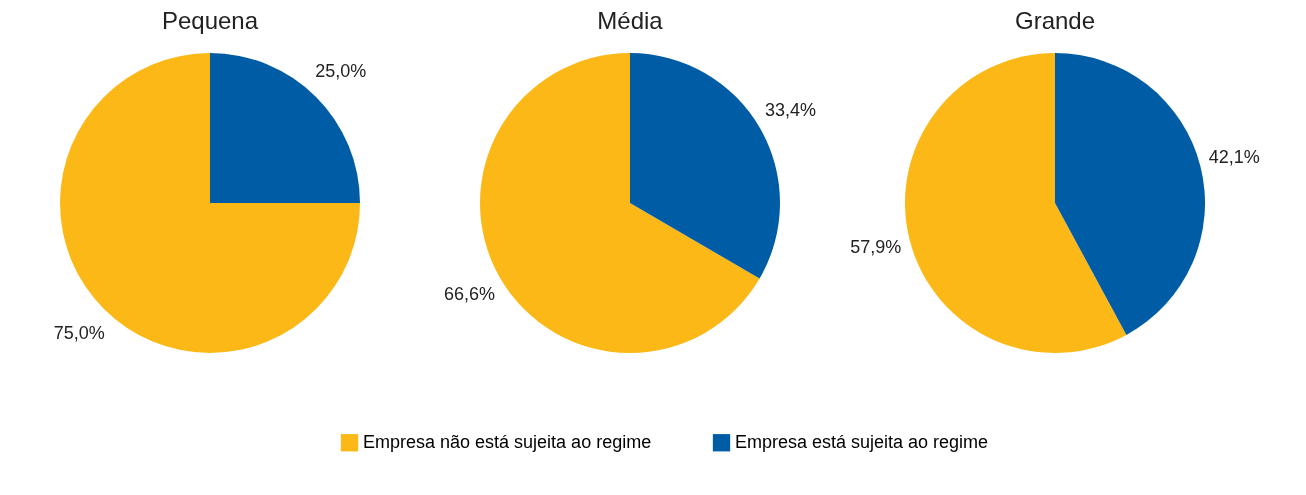  Describe the element at coordinates (790, 109) in the screenshot. I see `data-label: 33,4%` at that location.